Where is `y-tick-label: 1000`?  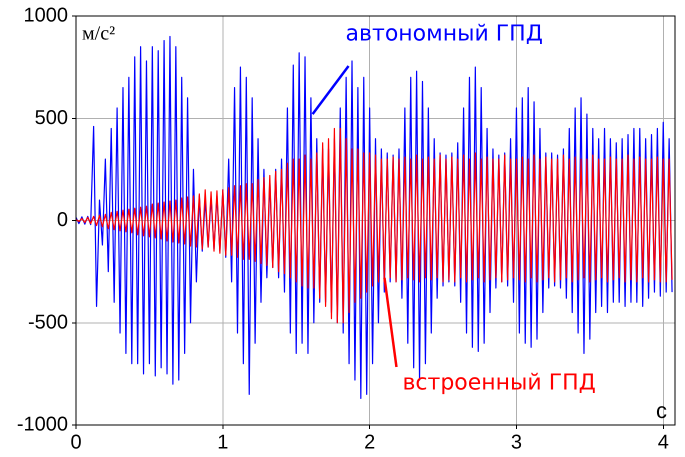 y-tick-label: 1000 is located at coordinates (46, 15).